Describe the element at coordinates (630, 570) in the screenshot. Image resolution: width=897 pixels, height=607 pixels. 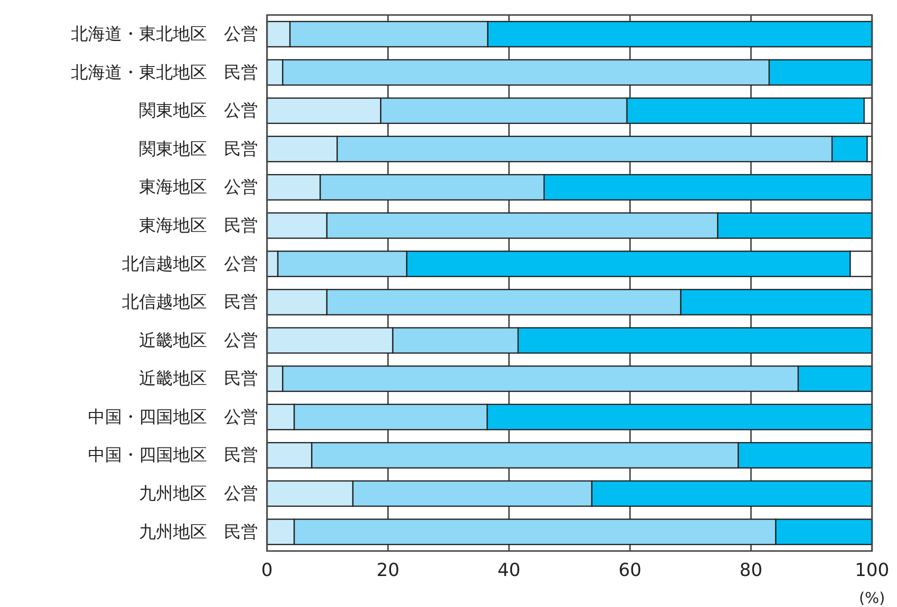
I see `x-tick-label: 60` at that location.